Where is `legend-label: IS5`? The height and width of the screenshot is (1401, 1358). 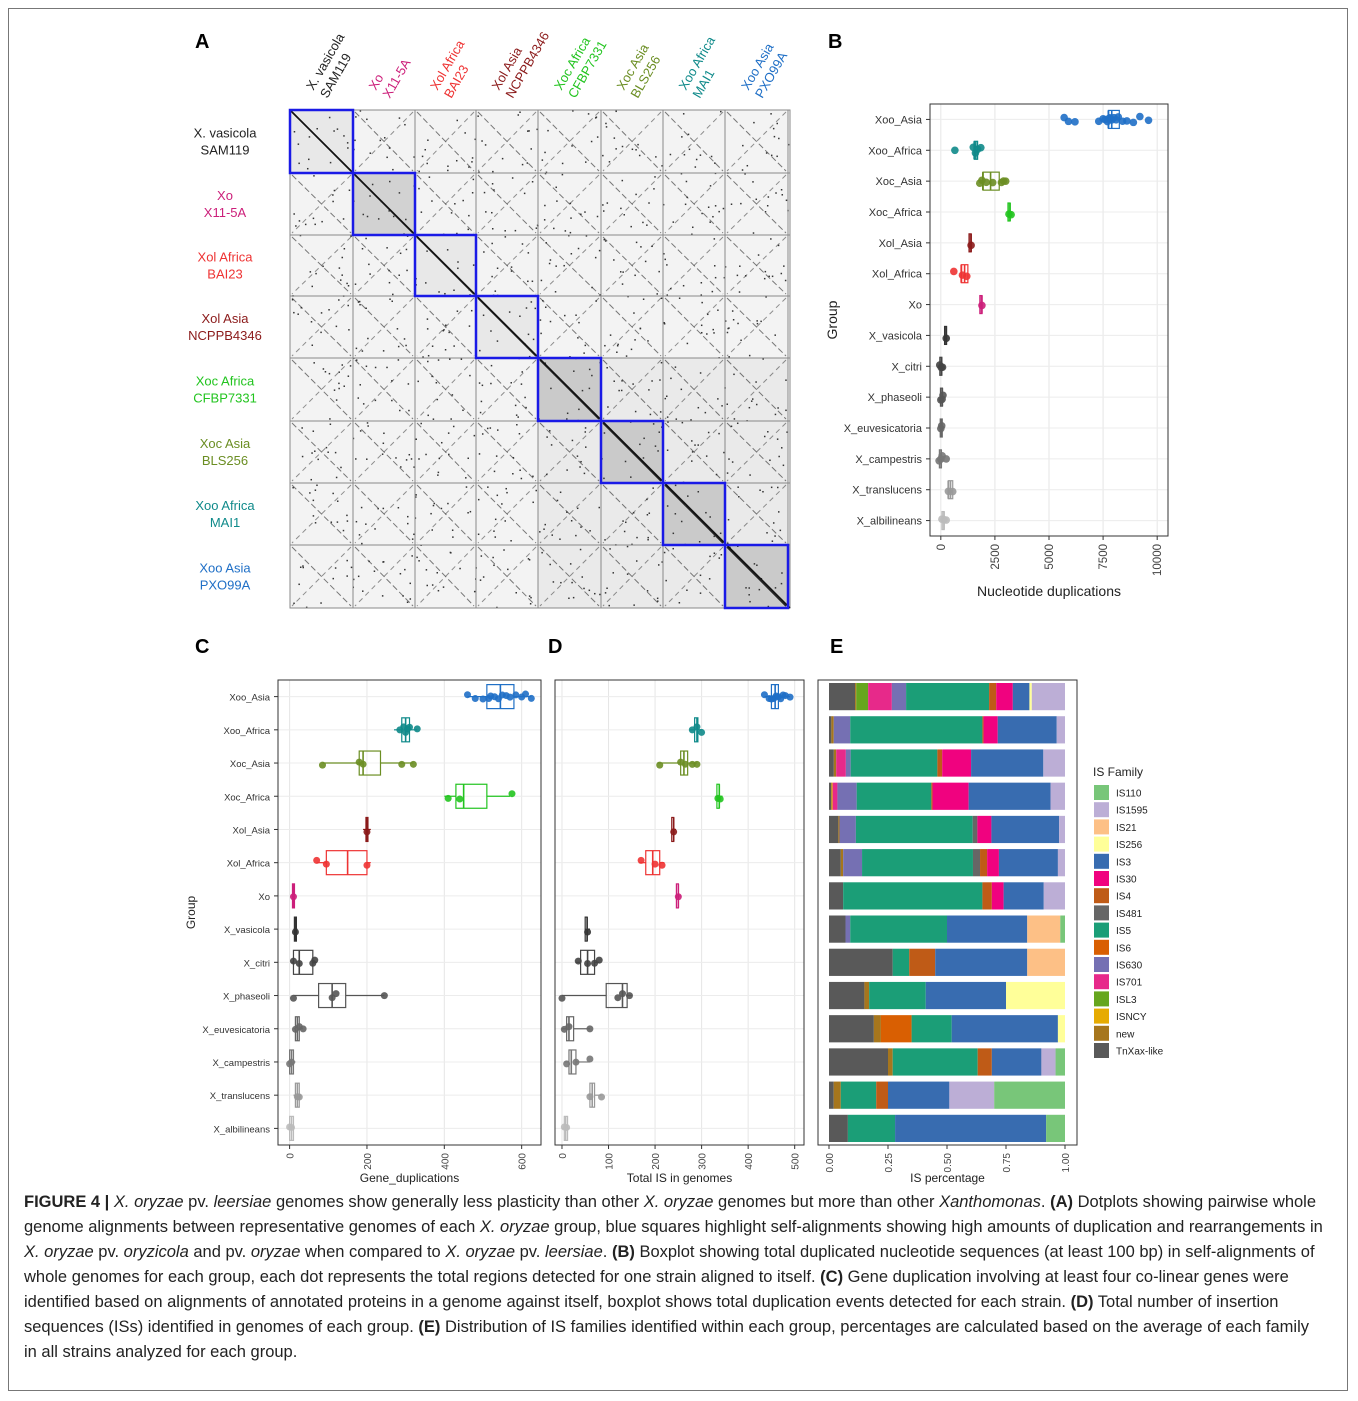
legend-label: IS5 is located at coordinates (1123, 931).